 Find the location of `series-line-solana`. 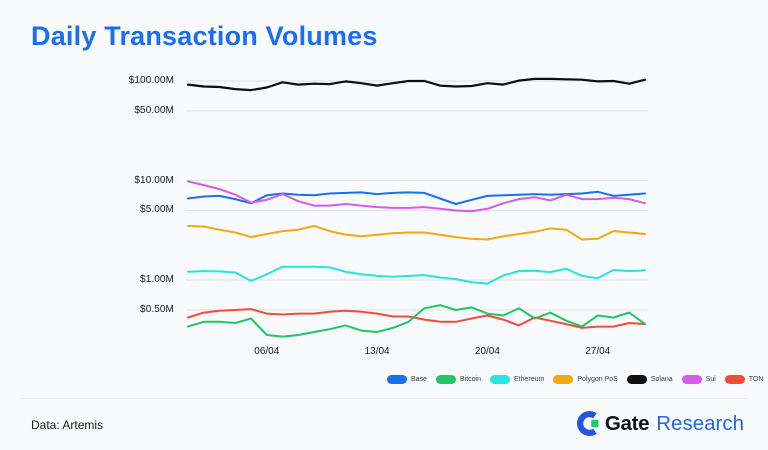

series-line-solana is located at coordinates (416, 84).